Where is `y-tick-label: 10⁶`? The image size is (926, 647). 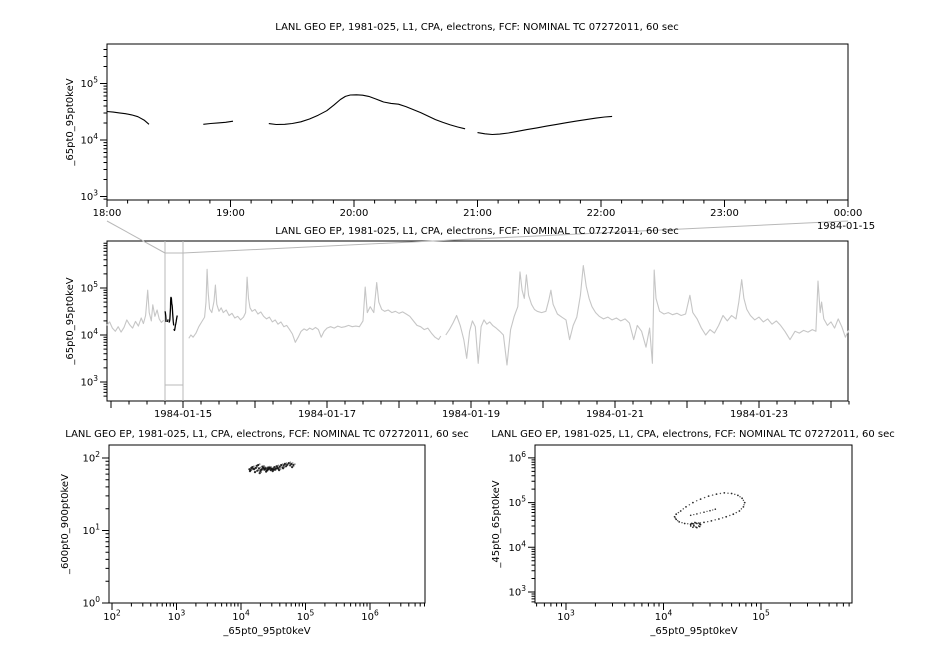 y-tick-label: 10⁶ is located at coordinates (517, 457).